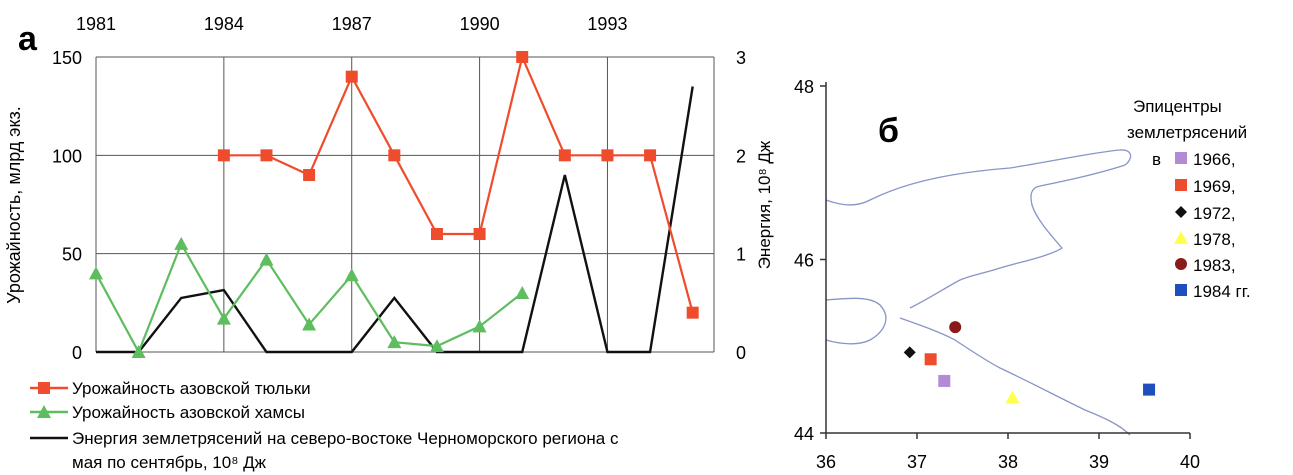 This screenshot has width=1293, height=475. I want to click on left-axis-tick-label: 150, so click(67, 58).